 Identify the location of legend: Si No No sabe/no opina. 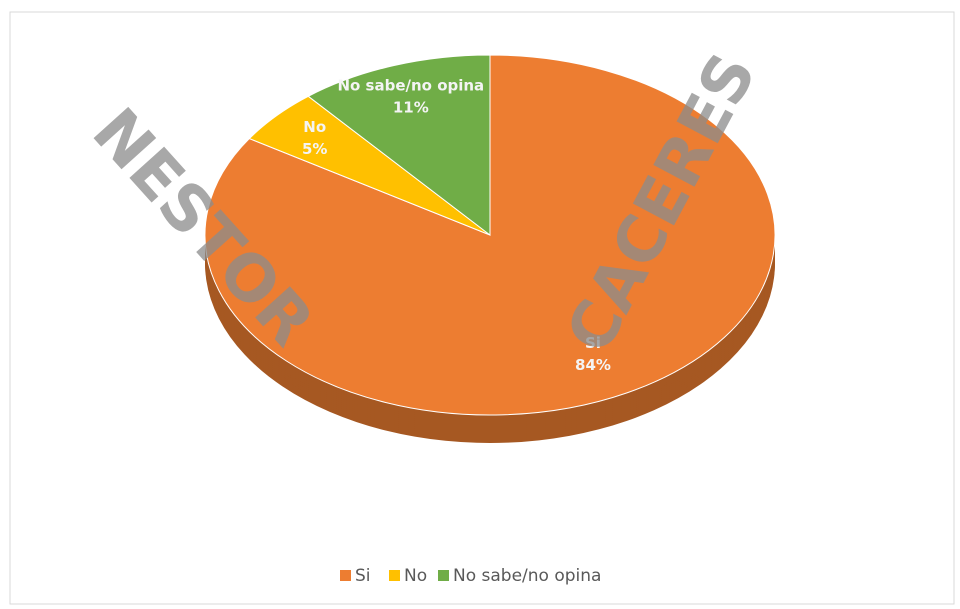
(470, 576).